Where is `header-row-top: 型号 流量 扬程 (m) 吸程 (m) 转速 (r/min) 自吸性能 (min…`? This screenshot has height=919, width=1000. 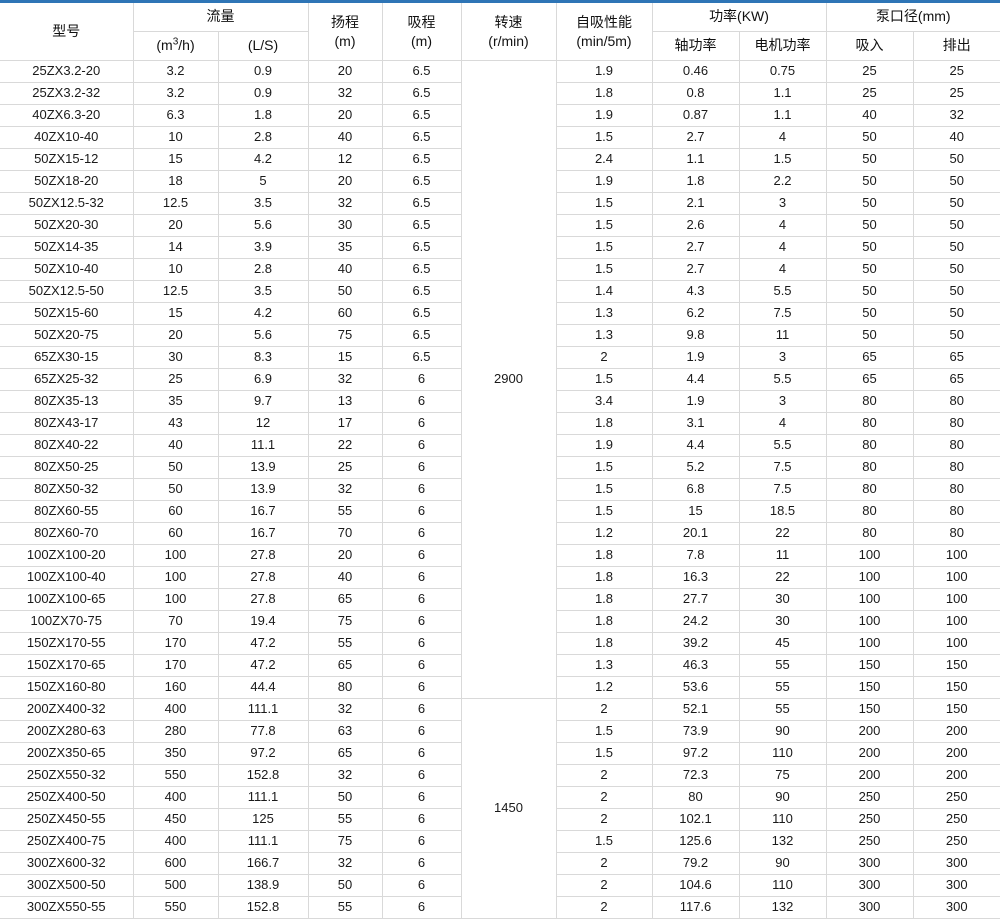 header-row-top: 型号 流量 扬程 (m) 吸程 (m) 转速 (r/min) 自吸性能 (min… is located at coordinates (500, 31).